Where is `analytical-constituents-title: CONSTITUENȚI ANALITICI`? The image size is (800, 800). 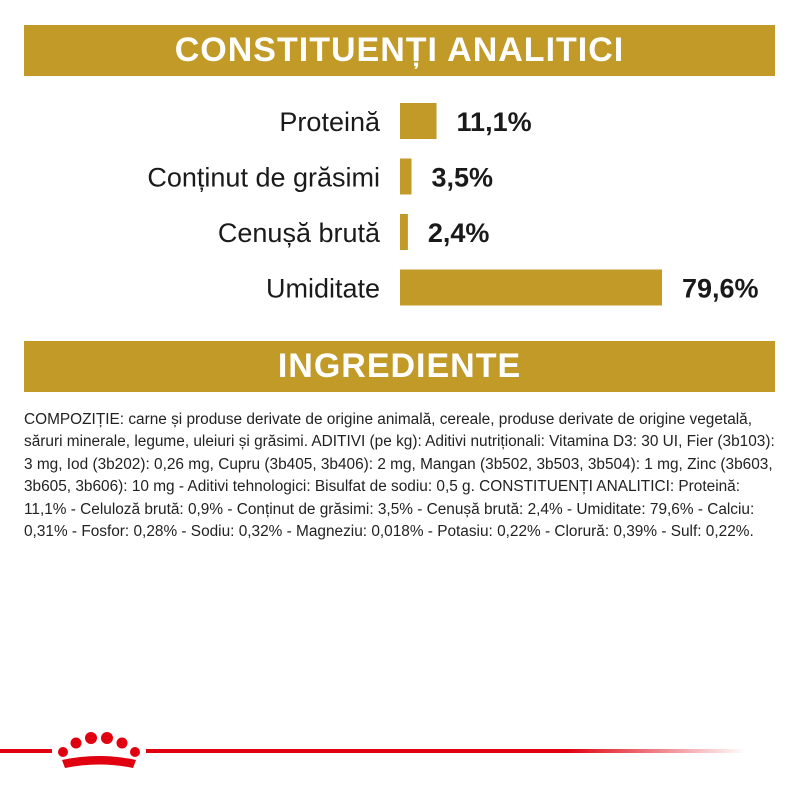 analytical-constituents-title: CONSTITUENȚI ANALITICI is located at coordinates (399, 50).